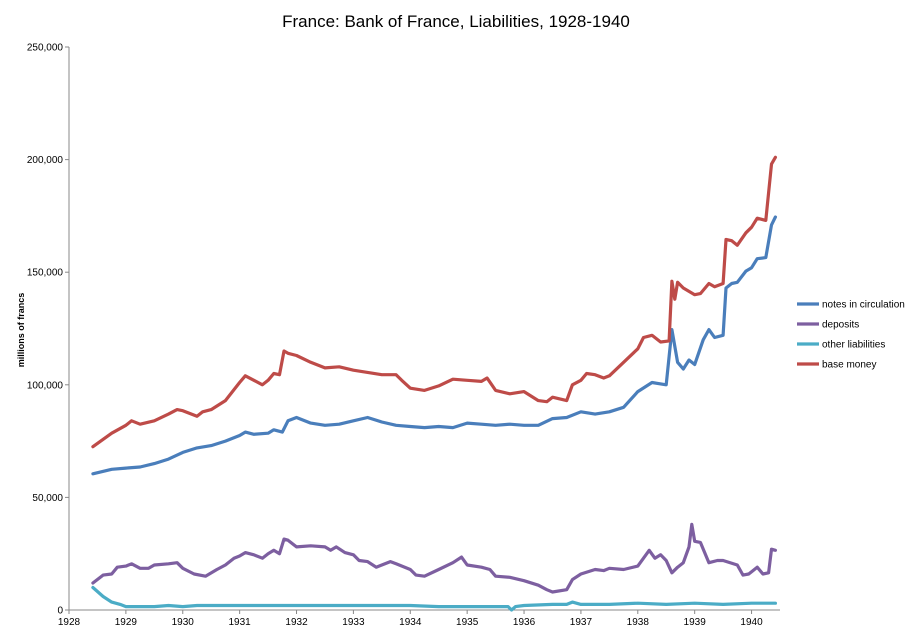 This screenshot has width=912, height=637. I want to click on x-tick-label: 1936, so click(524, 622).